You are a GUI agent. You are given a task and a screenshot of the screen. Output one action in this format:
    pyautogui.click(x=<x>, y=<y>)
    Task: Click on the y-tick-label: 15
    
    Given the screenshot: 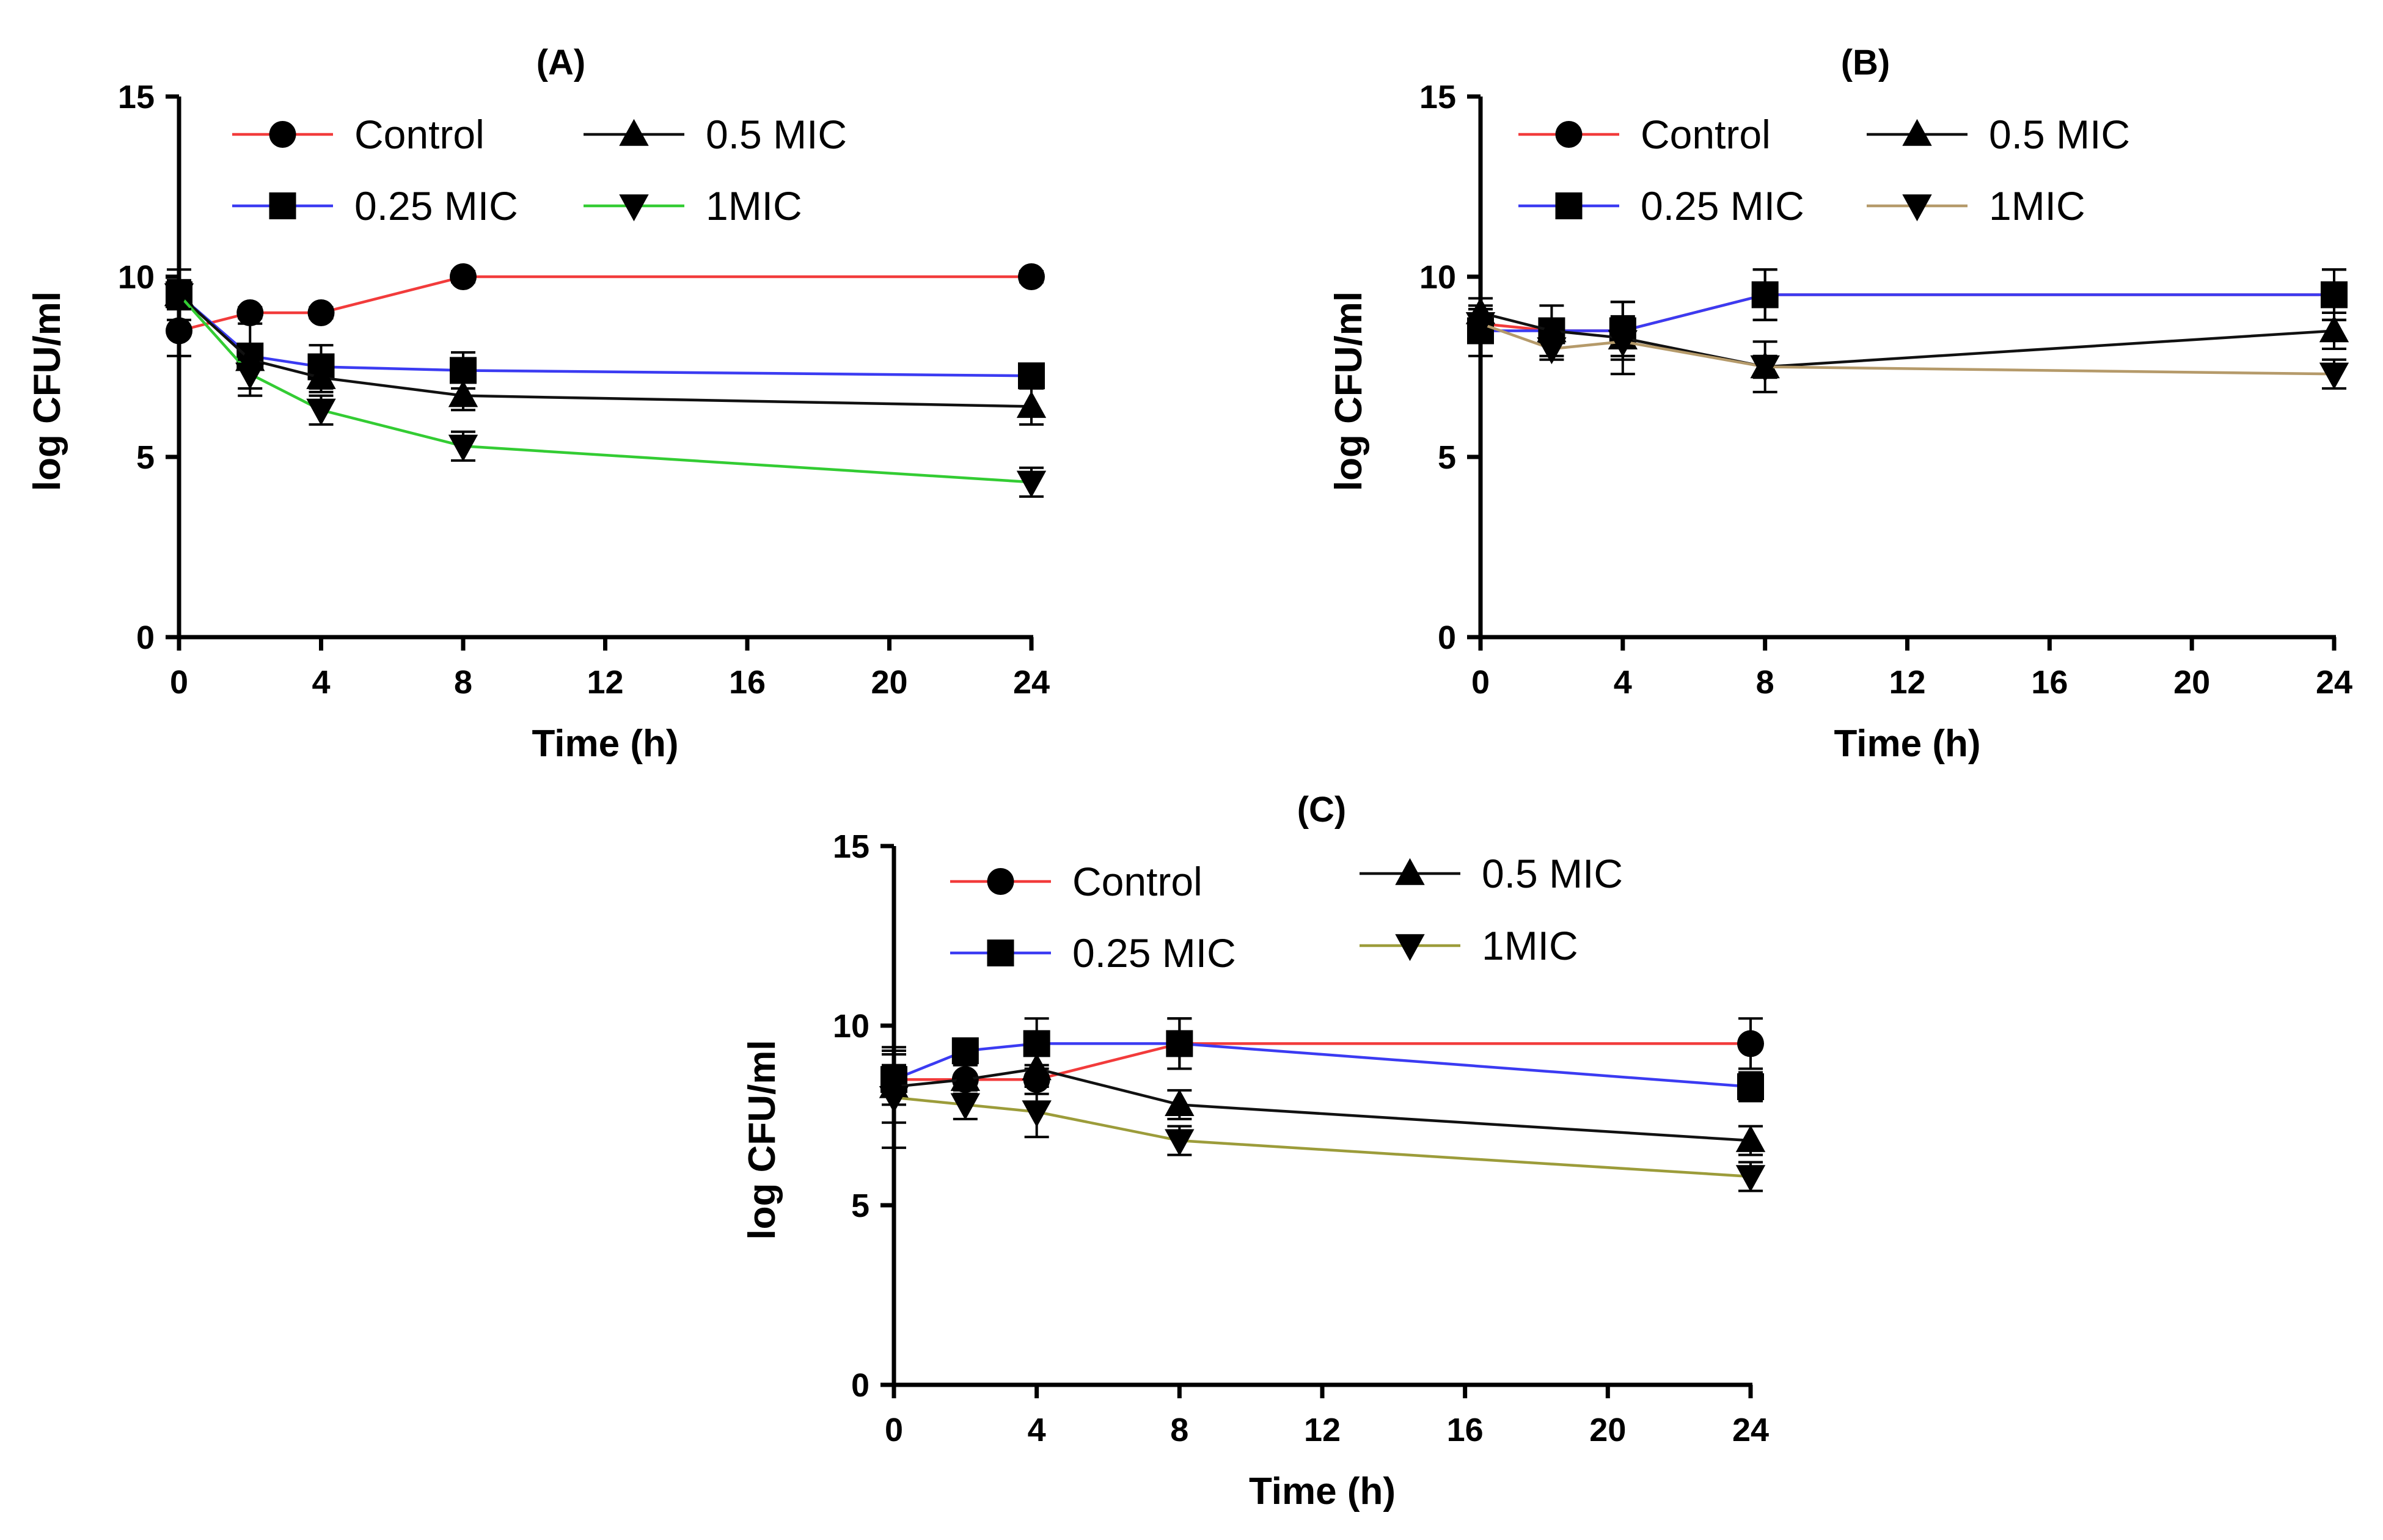 What is the action you would take?
    pyautogui.click(x=136, y=97)
    